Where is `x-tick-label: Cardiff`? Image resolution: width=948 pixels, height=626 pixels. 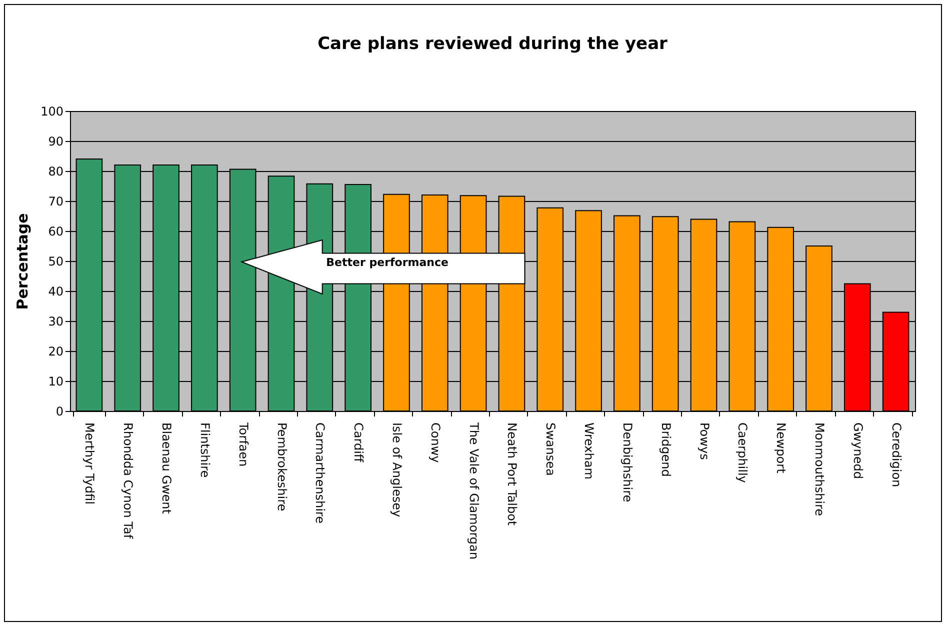
x-tick-label: Cardiff is located at coordinates (359, 442).